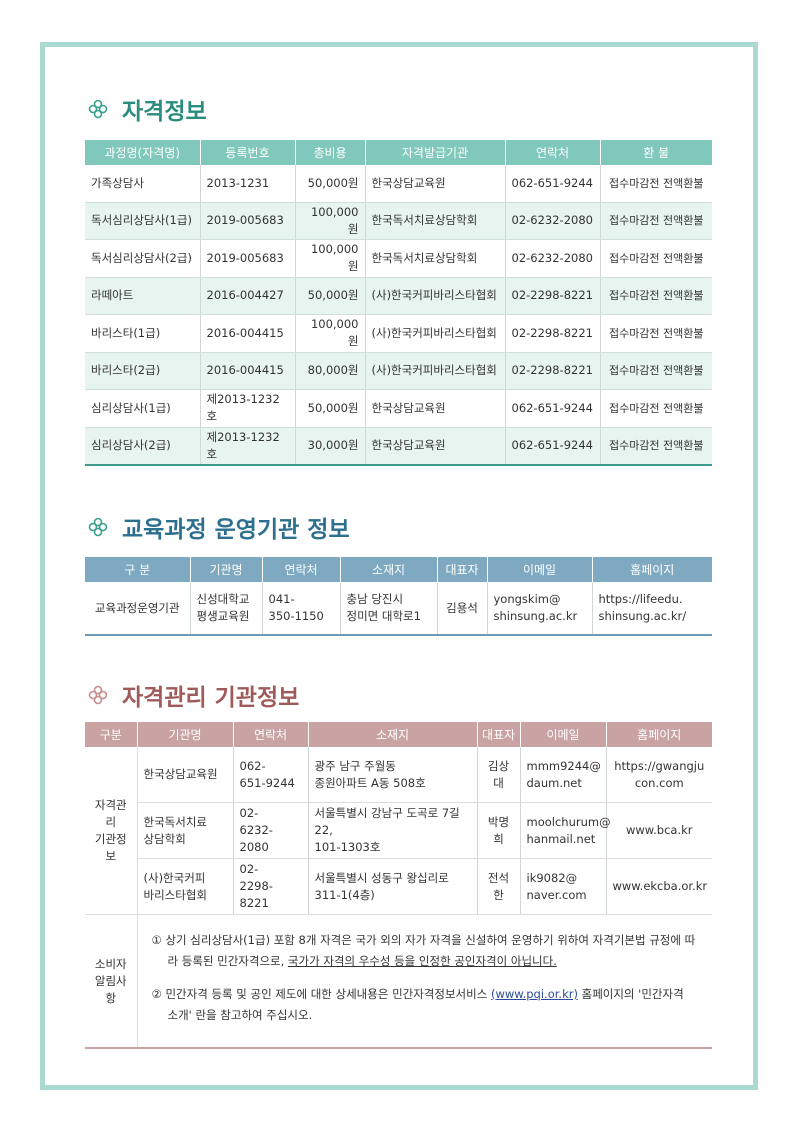 Image resolution: width=800 pixels, height=1131 pixels. What do you see at coordinates (329, 152) in the screenshot?
I see `header-cell: 총비용` at bounding box center [329, 152].